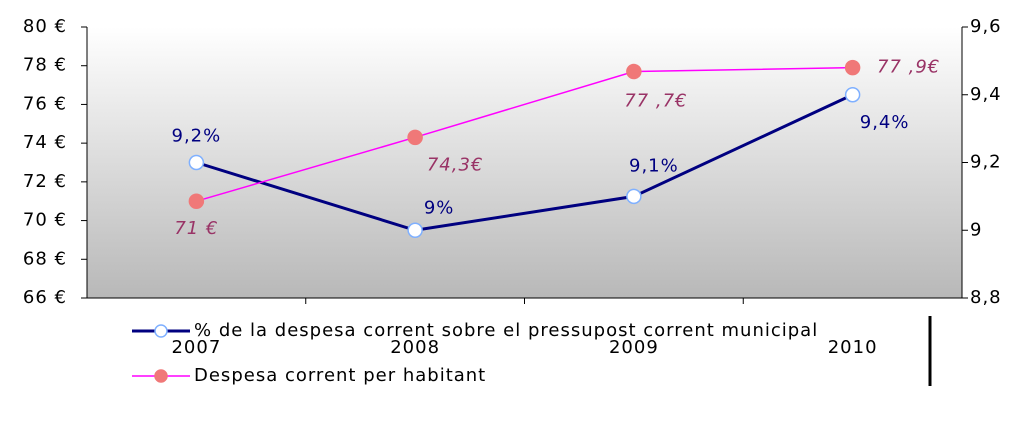 This screenshot has width=1019, height=448. I want to click on data-label: 9,4%, so click(885, 122).